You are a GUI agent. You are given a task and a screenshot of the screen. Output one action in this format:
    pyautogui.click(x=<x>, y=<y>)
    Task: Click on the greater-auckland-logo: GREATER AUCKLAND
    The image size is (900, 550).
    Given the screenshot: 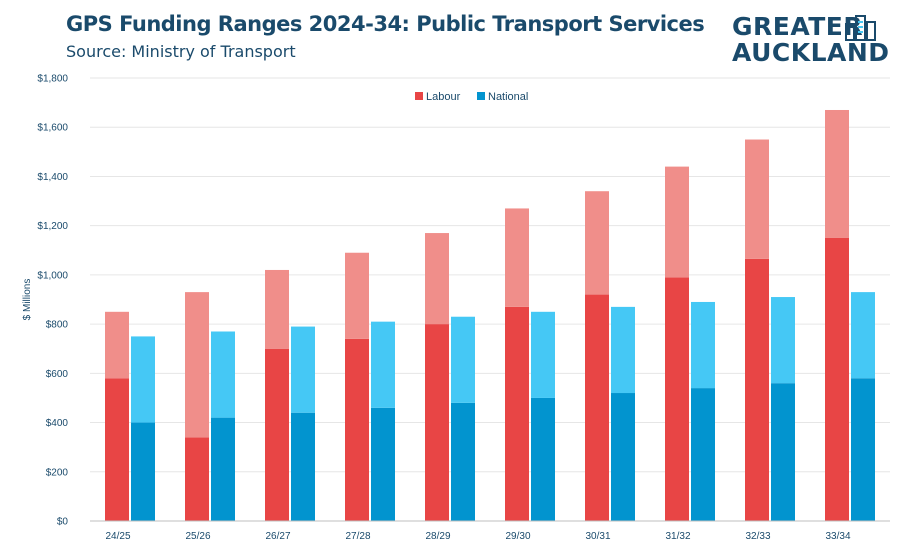 What is the action you would take?
    pyautogui.click(x=812, y=40)
    